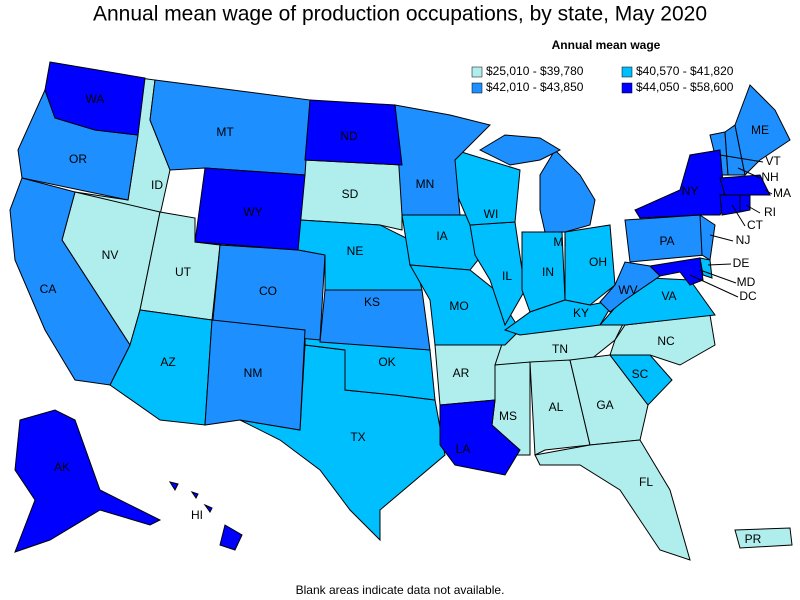  I want to click on state-label: MO, so click(458, 306).